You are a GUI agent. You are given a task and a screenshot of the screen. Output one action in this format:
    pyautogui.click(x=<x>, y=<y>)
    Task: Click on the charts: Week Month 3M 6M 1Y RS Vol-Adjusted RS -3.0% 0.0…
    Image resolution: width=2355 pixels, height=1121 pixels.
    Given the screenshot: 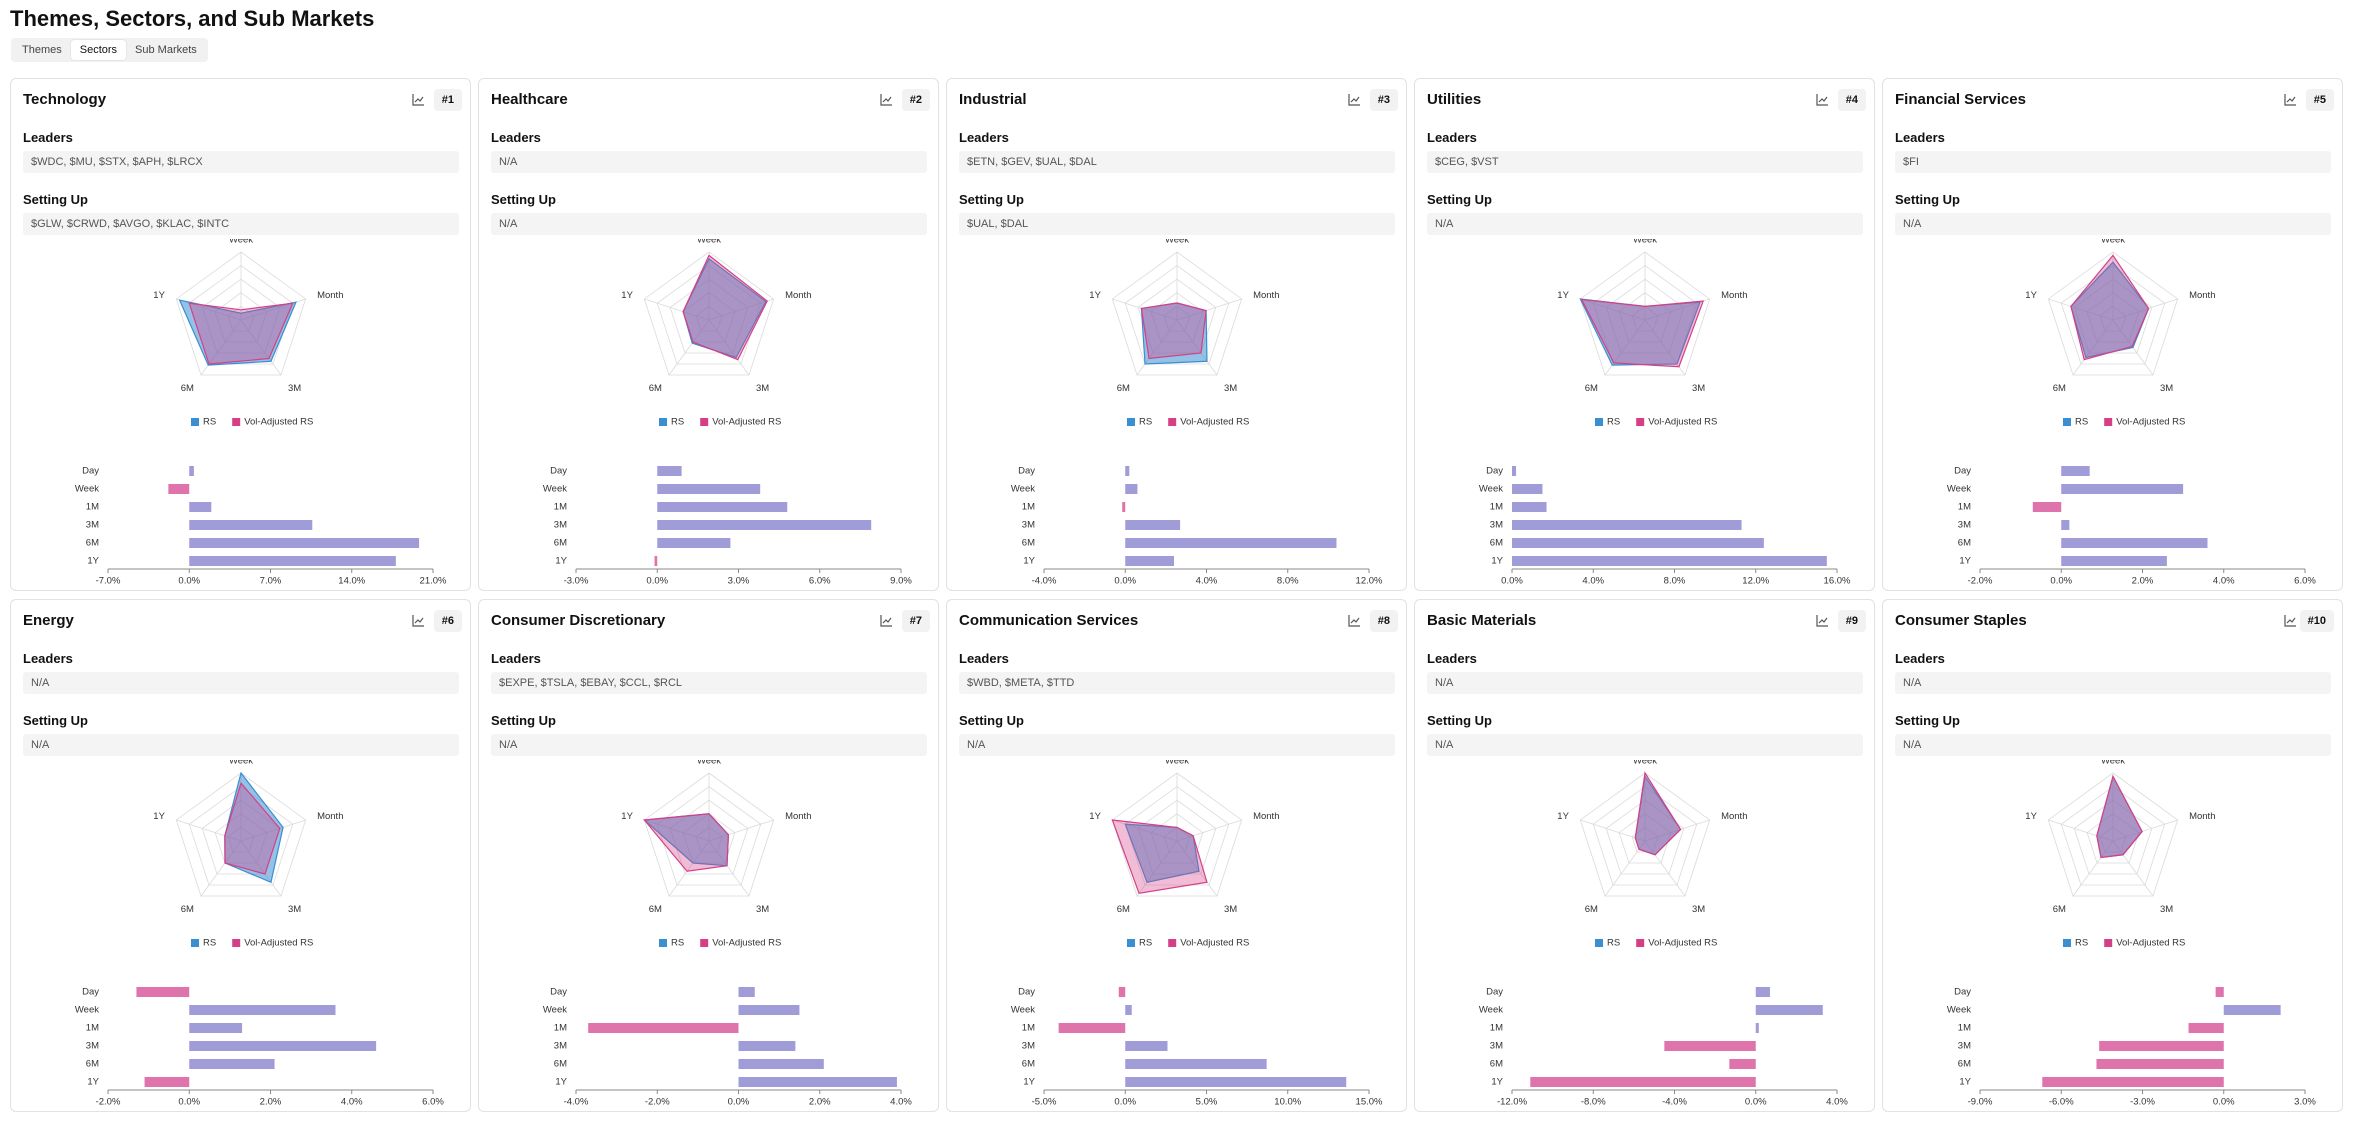 What is the action you would take?
    pyautogui.click(x=728, y=413)
    